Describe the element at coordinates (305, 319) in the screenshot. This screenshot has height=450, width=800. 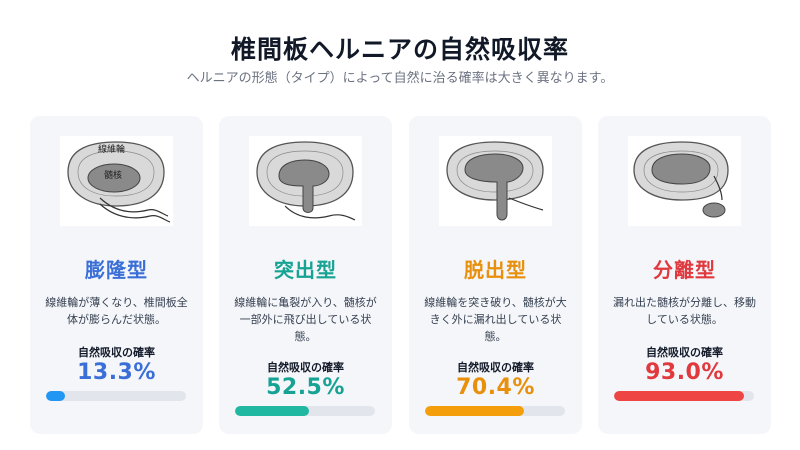
I see `type-description: 線維輪に亀裂が入り、髄核が一部外に飛び出している状態。` at that location.